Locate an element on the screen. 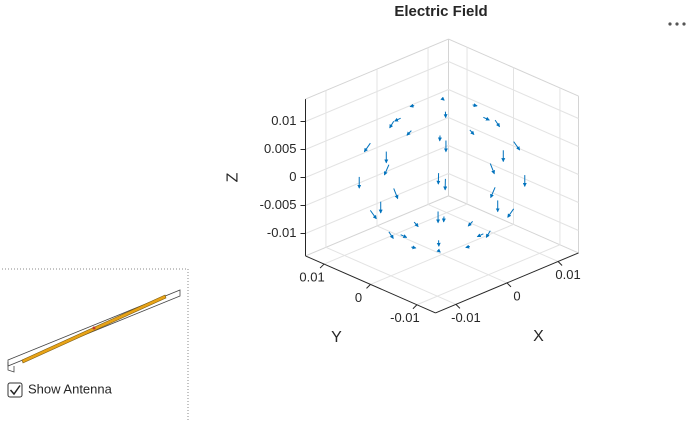 The height and width of the screenshot is (422, 700). y-axis-label: Y is located at coordinates (336, 337).